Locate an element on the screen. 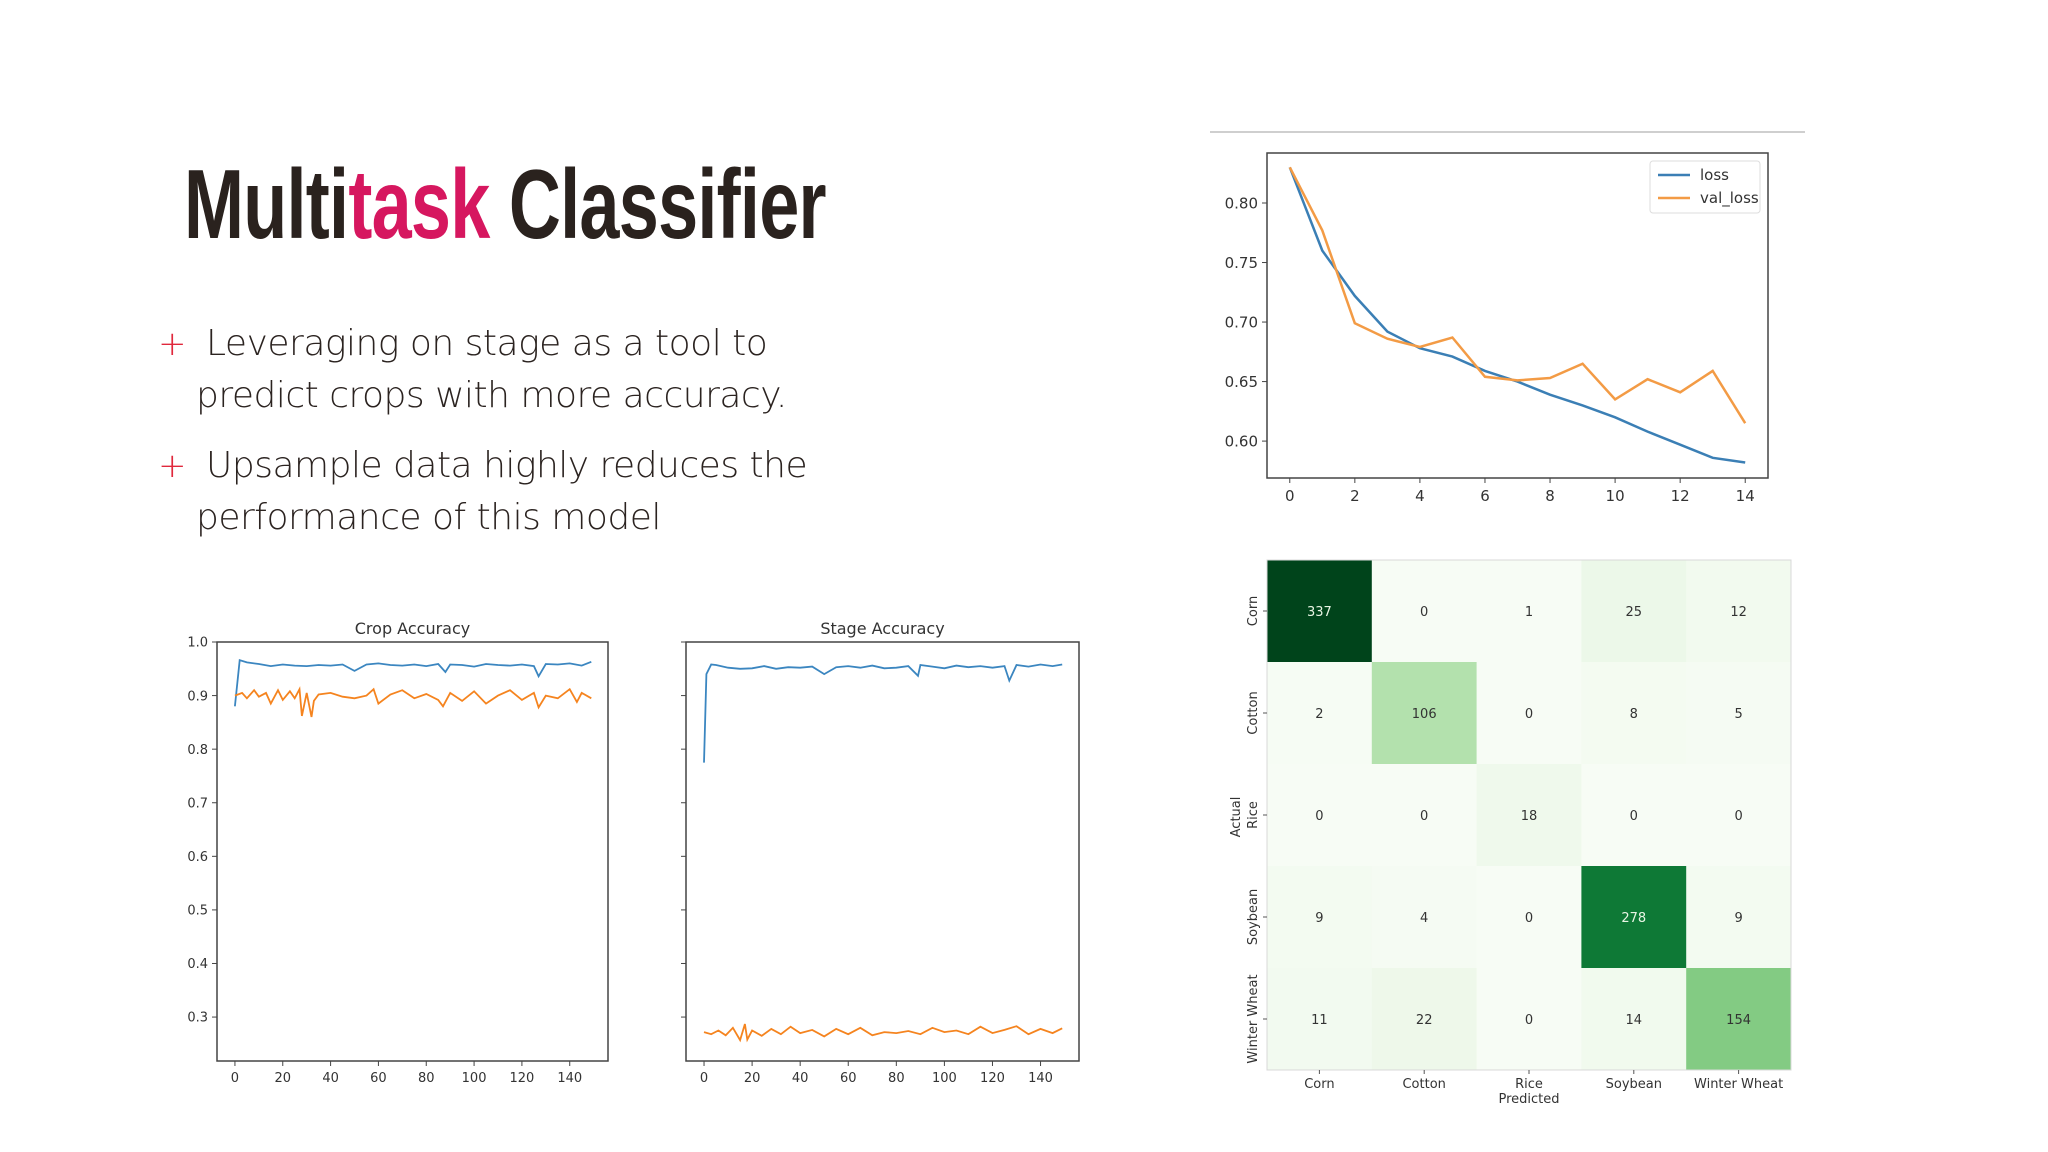 This screenshot has width=2048, height=1152. y-tick-label: 0.80 is located at coordinates (1241, 203).